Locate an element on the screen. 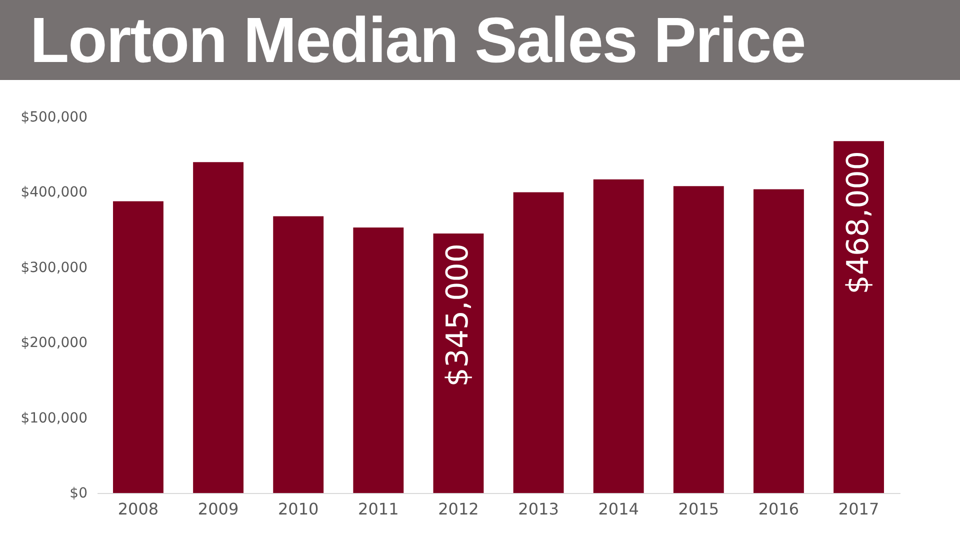  x-tick-label: 2011 is located at coordinates (378, 509).